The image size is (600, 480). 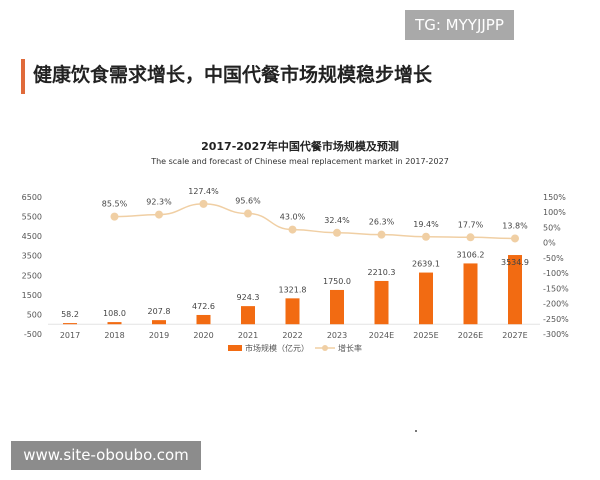 What do you see at coordinates (106, 455) in the screenshot?
I see `watermark-site: www.site-oboubo.com` at bounding box center [106, 455].